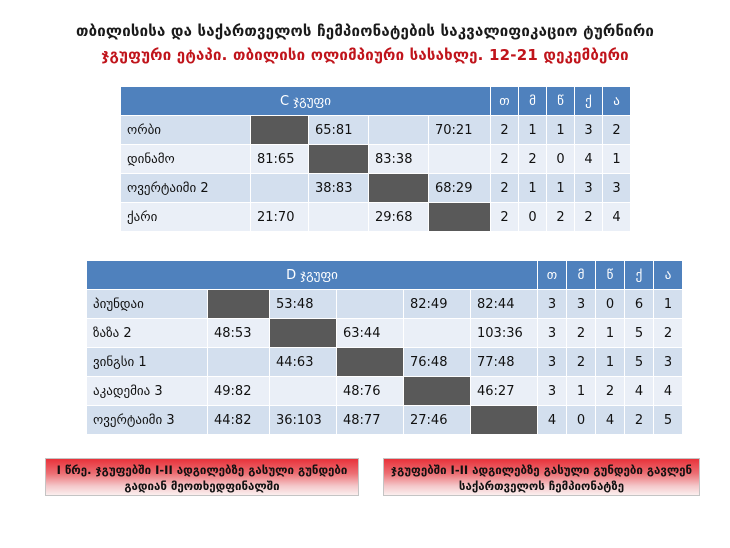  What do you see at coordinates (639, 362) in the screenshot?
I see `stat-points: 5` at bounding box center [639, 362].